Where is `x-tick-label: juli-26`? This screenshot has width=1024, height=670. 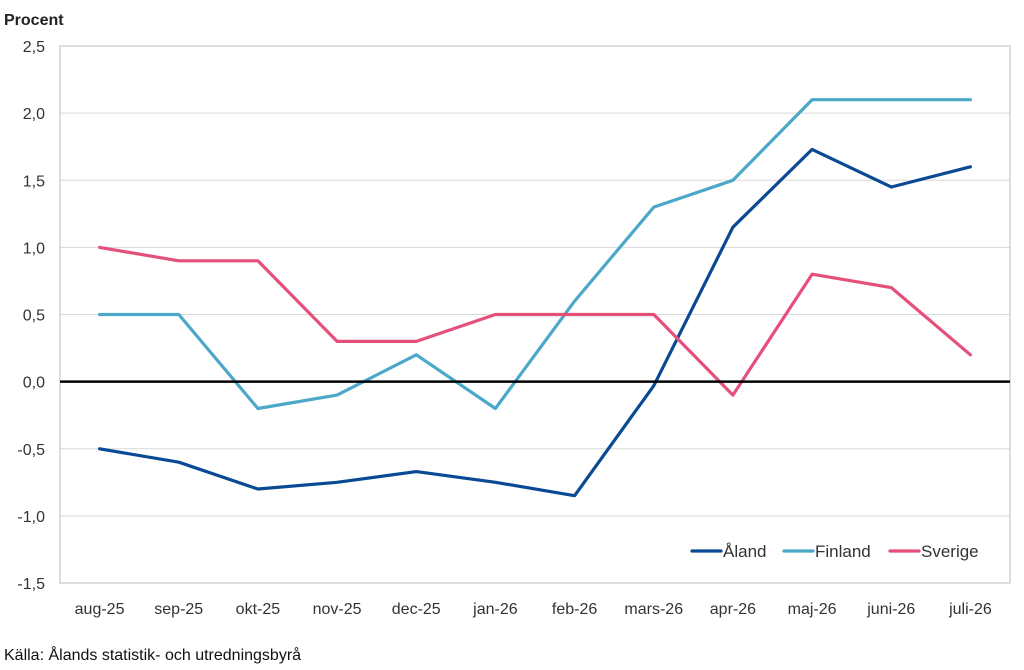
x-tick-label: juli-26 is located at coordinates (970, 609).